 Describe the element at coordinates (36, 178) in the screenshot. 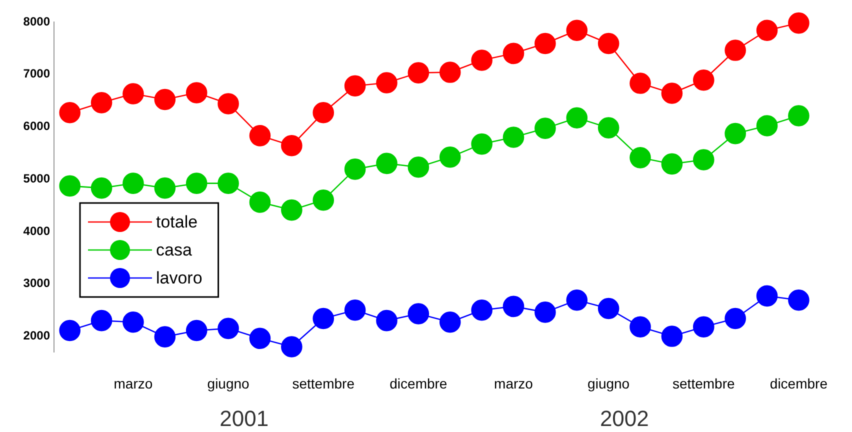

I see `y-tick-label: 5000` at that location.